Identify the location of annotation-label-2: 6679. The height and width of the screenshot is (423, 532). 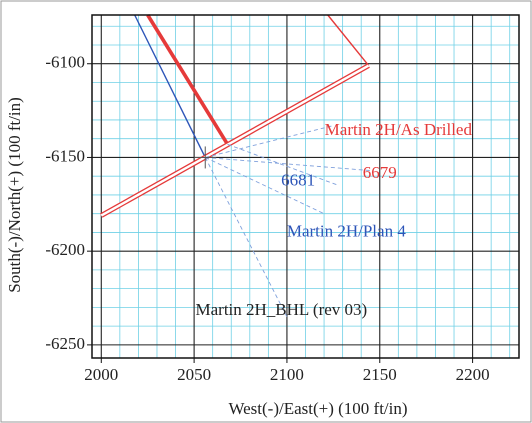
(380, 172).